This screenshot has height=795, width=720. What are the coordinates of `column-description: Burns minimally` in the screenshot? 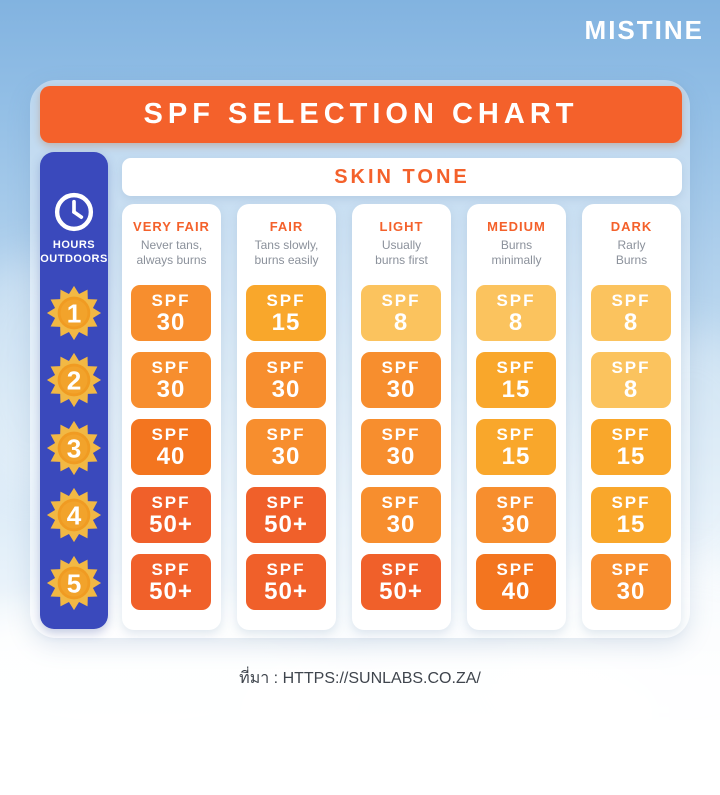 It's located at (516, 253).